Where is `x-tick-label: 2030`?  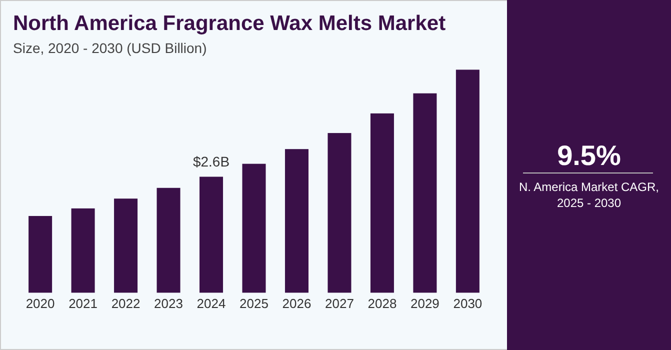 x-tick-label: 2030 is located at coordinates (467, 303).